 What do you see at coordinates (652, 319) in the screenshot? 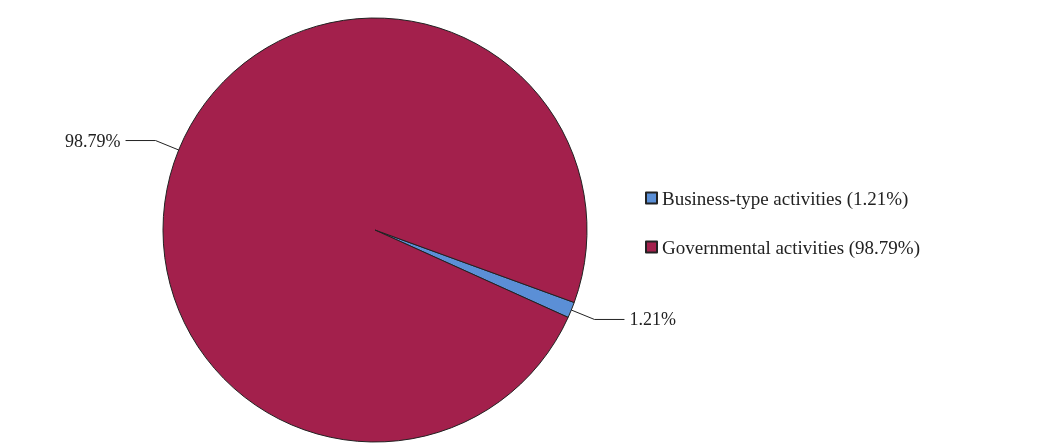
I see `data-label: 1.21%` at bounding box center [652, 319].